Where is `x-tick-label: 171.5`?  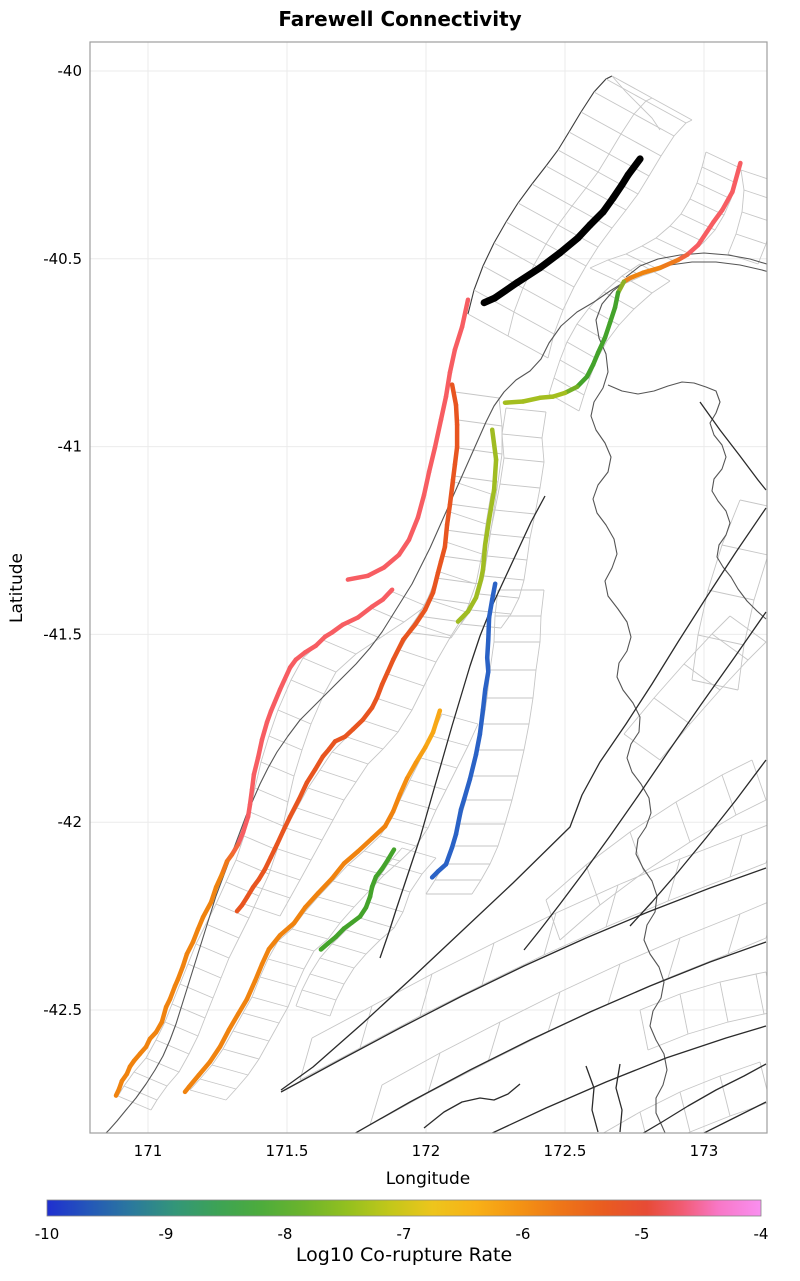 x-tick-label: 171.5 is located at coordinates (287, 1151).